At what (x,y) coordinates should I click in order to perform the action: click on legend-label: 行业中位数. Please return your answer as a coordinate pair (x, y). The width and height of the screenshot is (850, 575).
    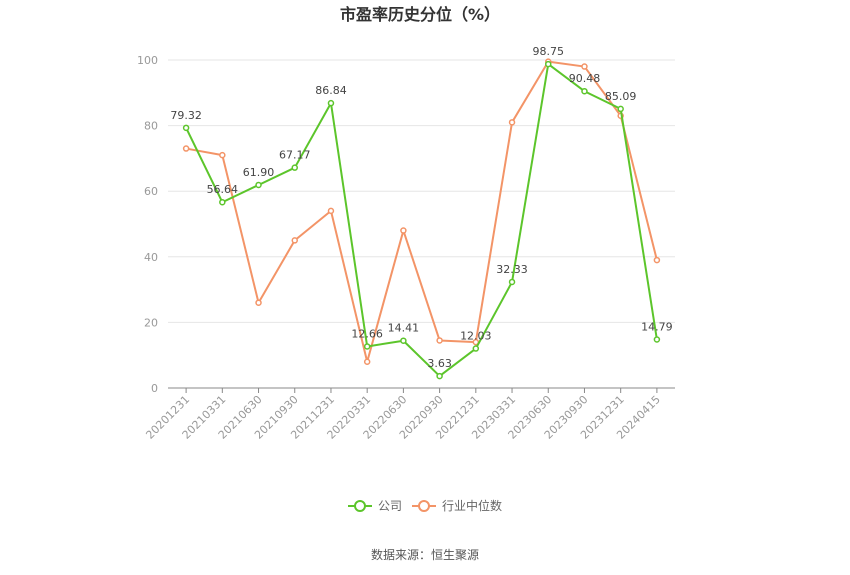
    Looking at the image, I should click on (472, 505).